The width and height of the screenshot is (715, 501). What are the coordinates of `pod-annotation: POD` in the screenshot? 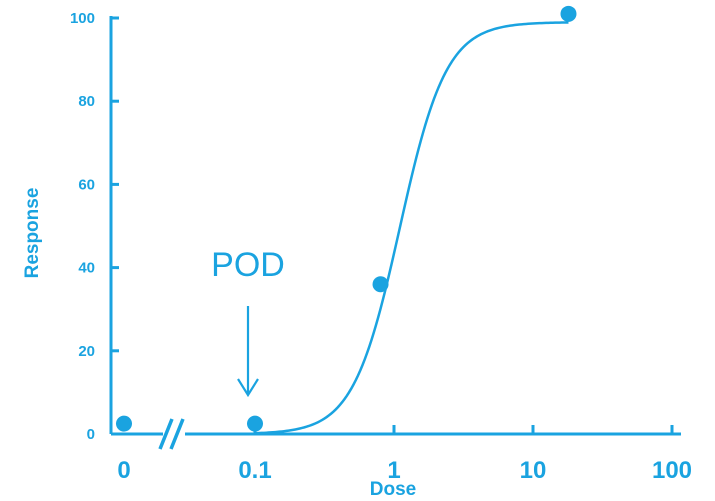 It's located at (248, 322).